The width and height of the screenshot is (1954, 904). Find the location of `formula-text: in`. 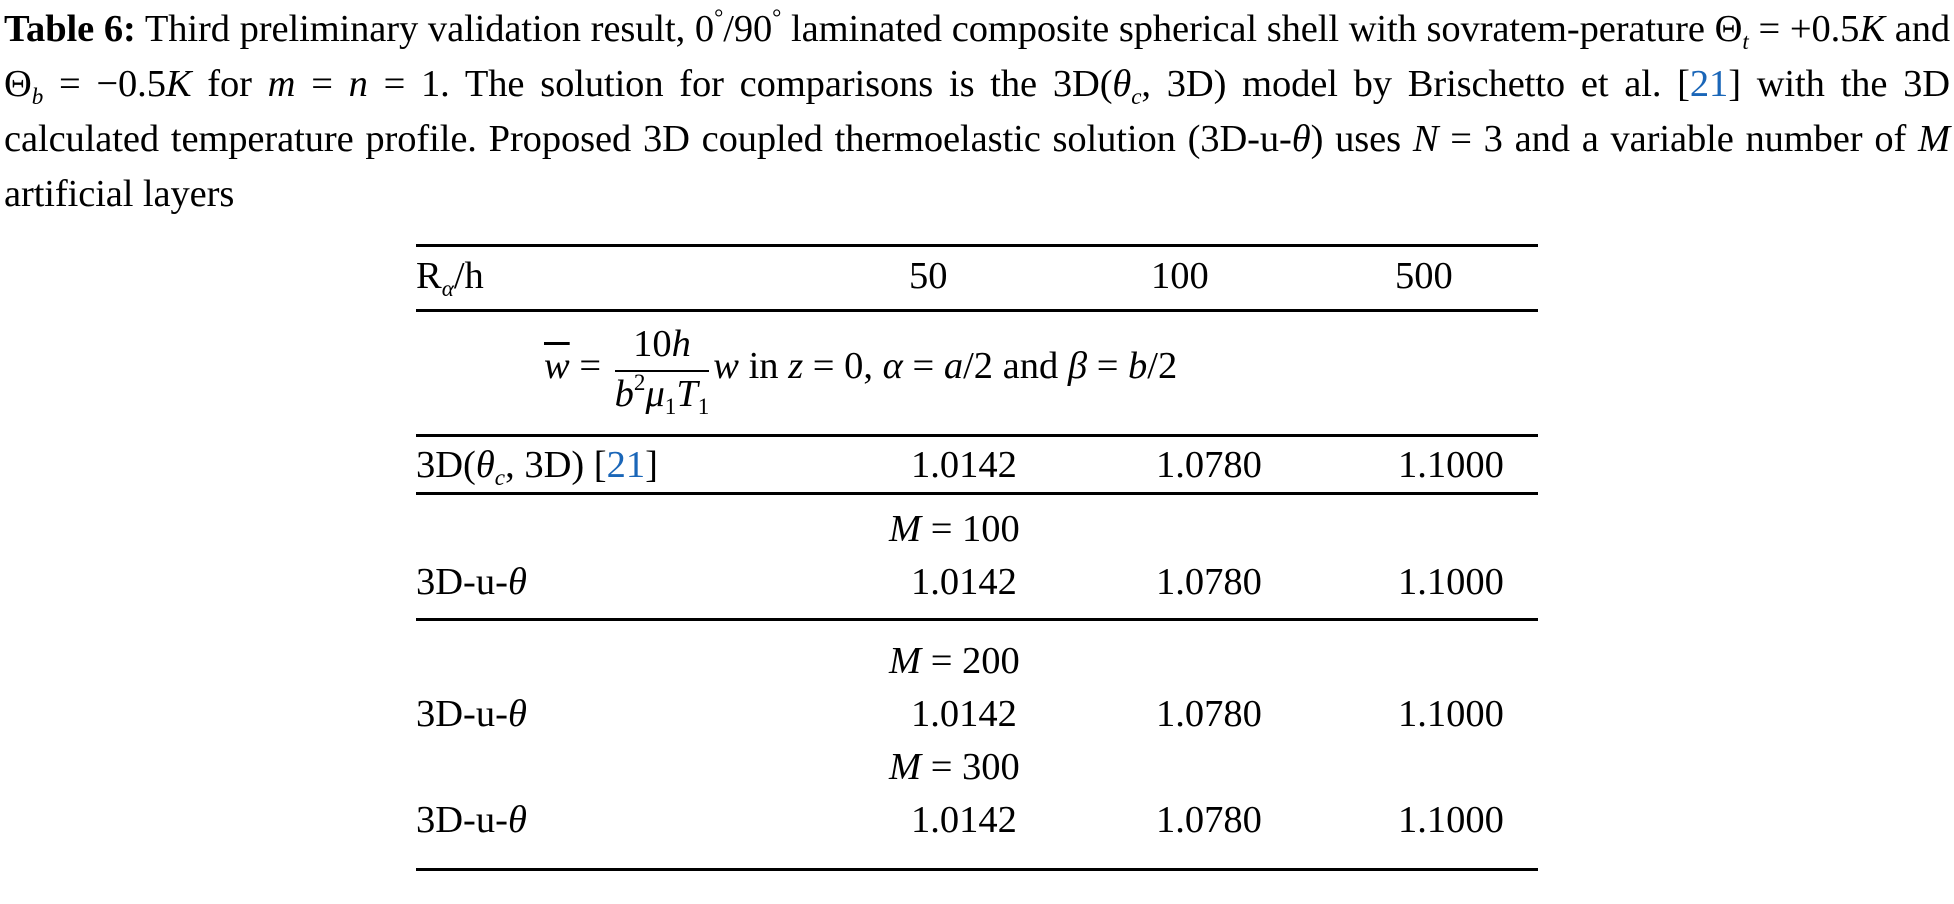

formula-text: in is located at coordinates (763, 365).